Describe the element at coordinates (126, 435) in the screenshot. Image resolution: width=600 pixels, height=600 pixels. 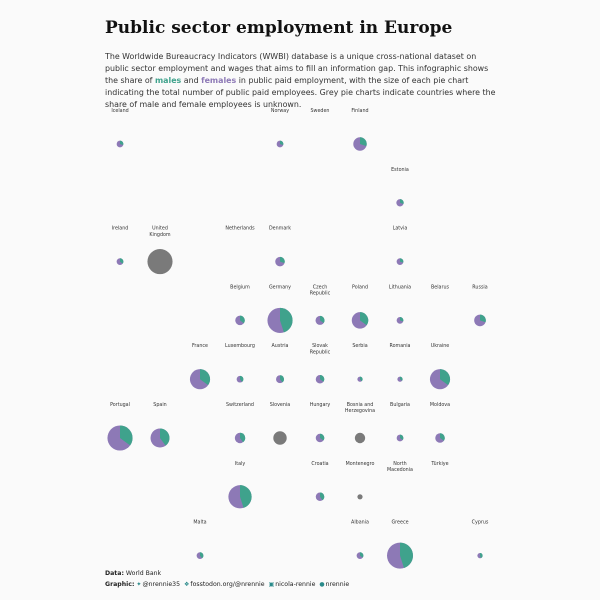
I see `pie-portugal-male` at that location.